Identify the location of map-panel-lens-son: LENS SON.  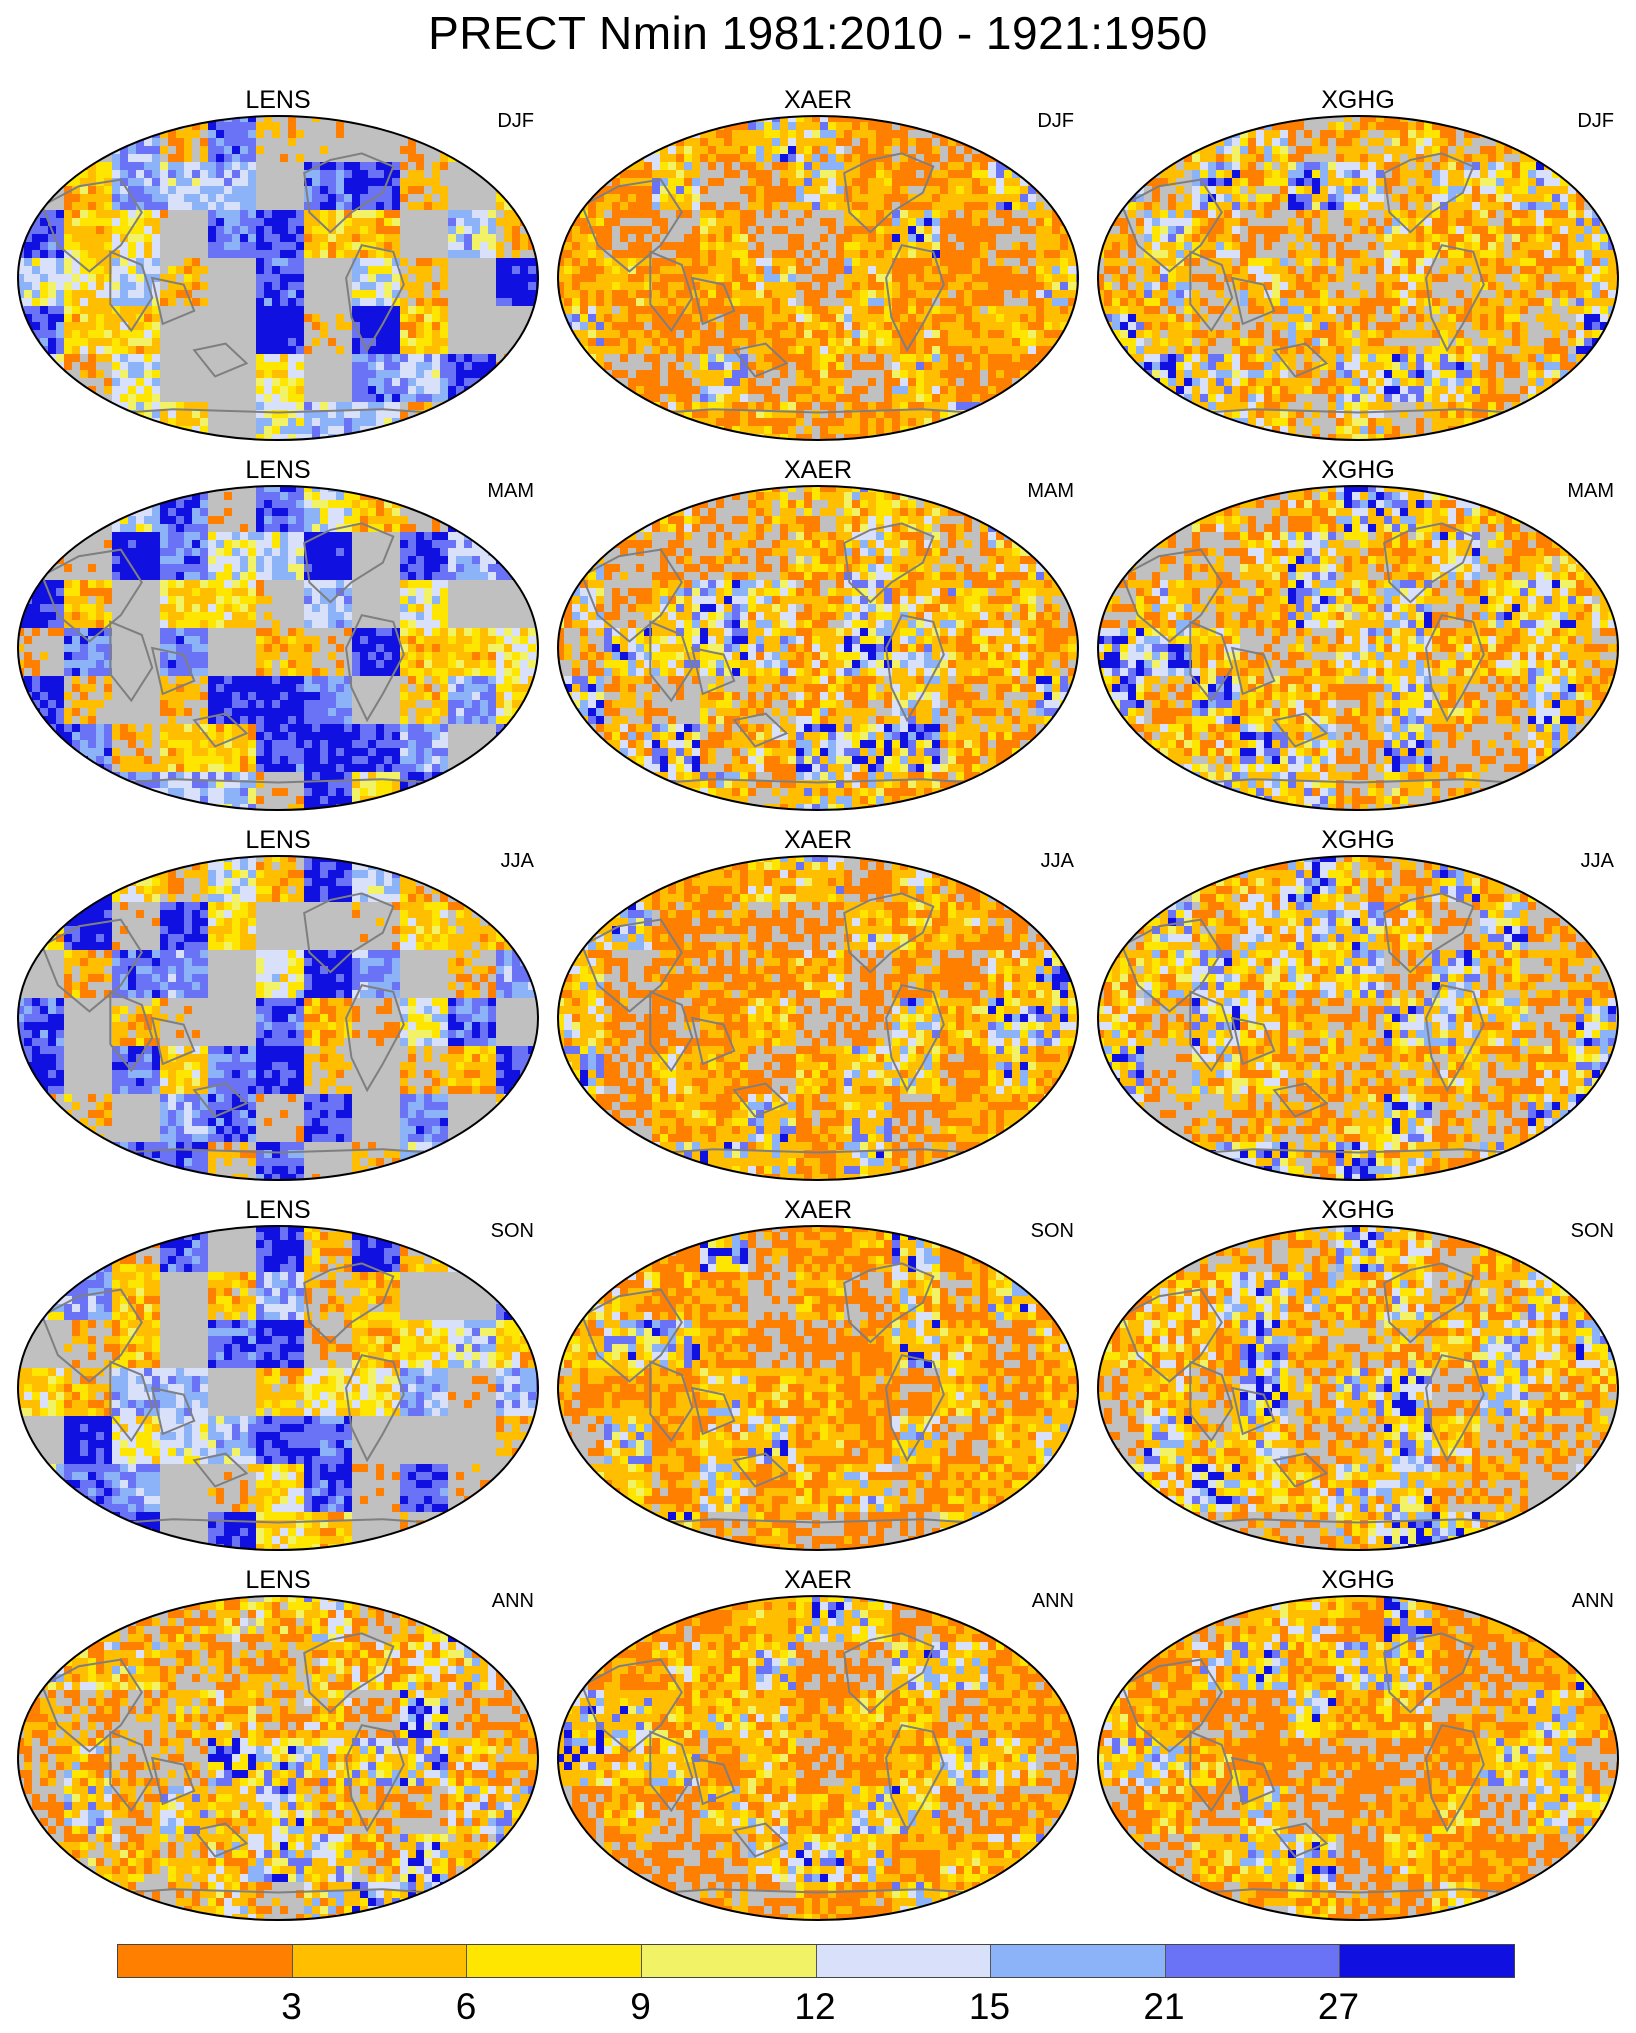
(278, 1376).